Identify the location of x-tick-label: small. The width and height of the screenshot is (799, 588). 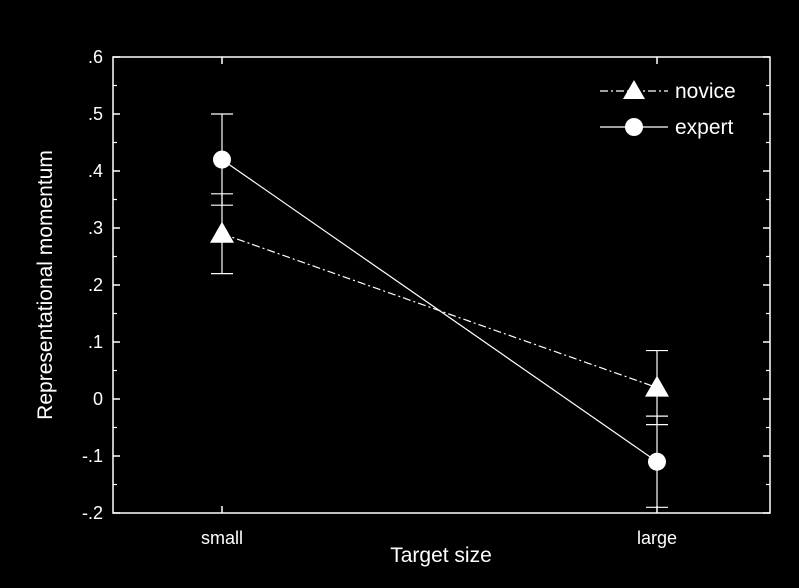
(222, 538).